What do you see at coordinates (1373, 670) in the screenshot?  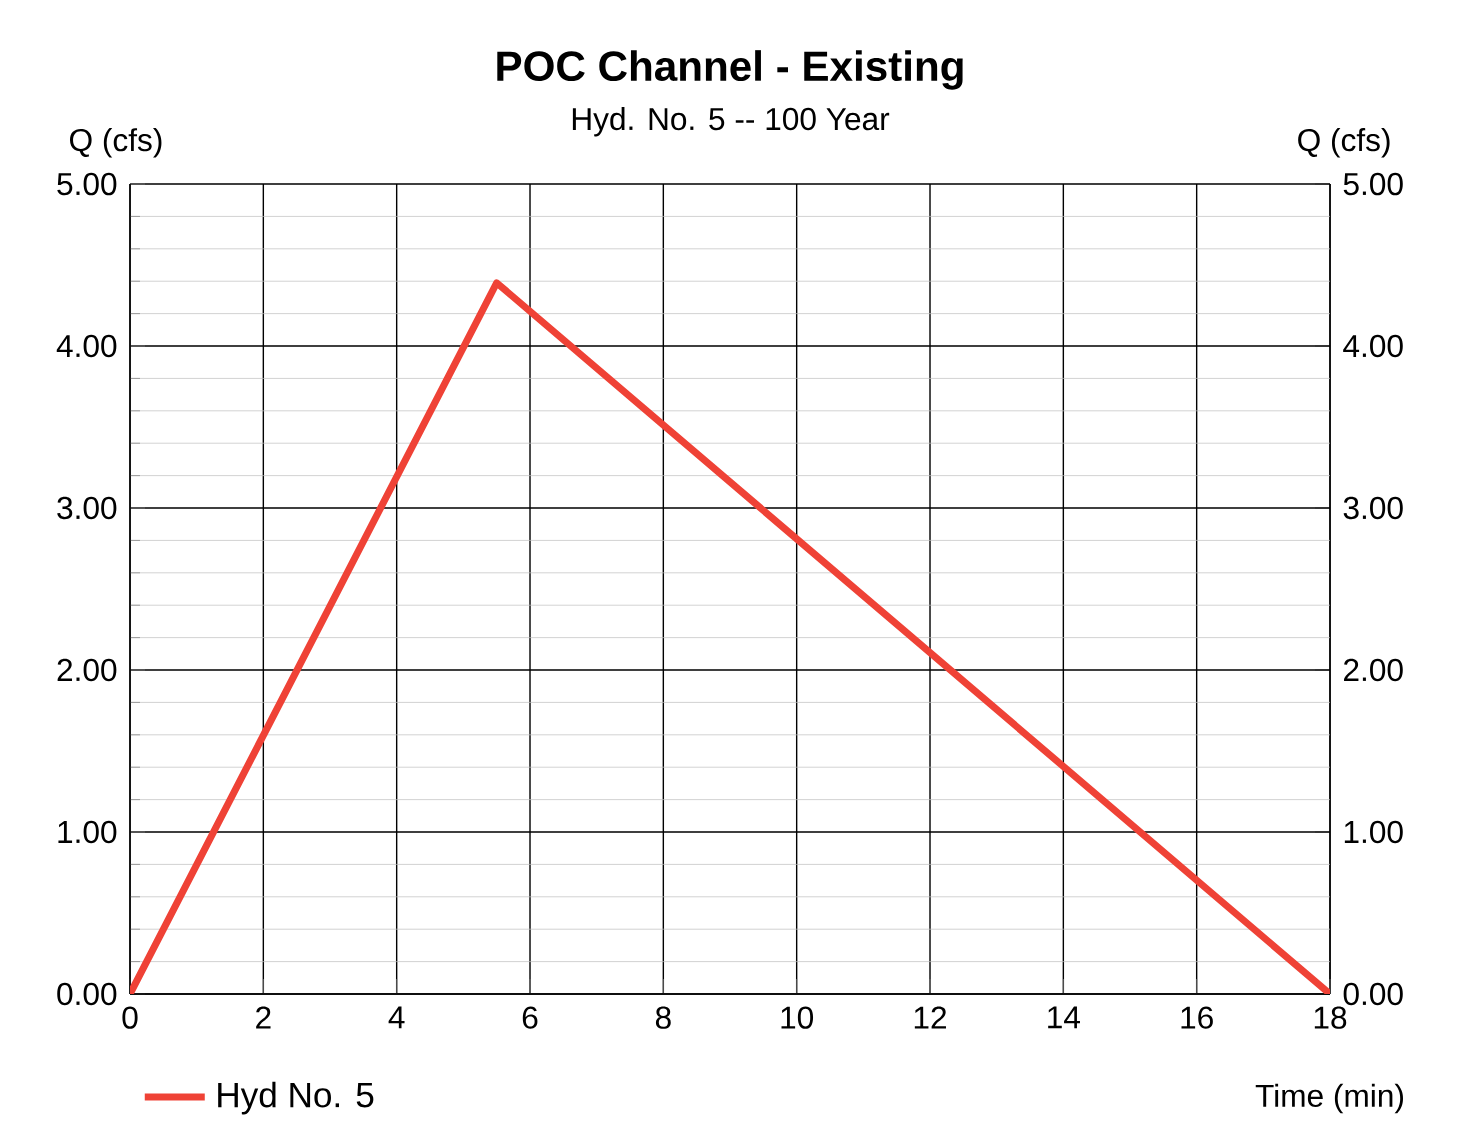 I see `y2-tick-label: 2.00` at bounding box center [1373, 670].